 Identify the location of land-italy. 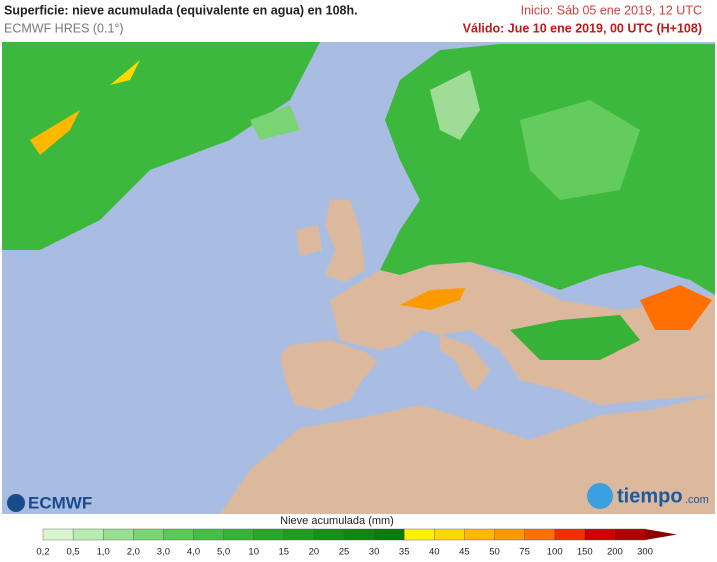
(465, 363).